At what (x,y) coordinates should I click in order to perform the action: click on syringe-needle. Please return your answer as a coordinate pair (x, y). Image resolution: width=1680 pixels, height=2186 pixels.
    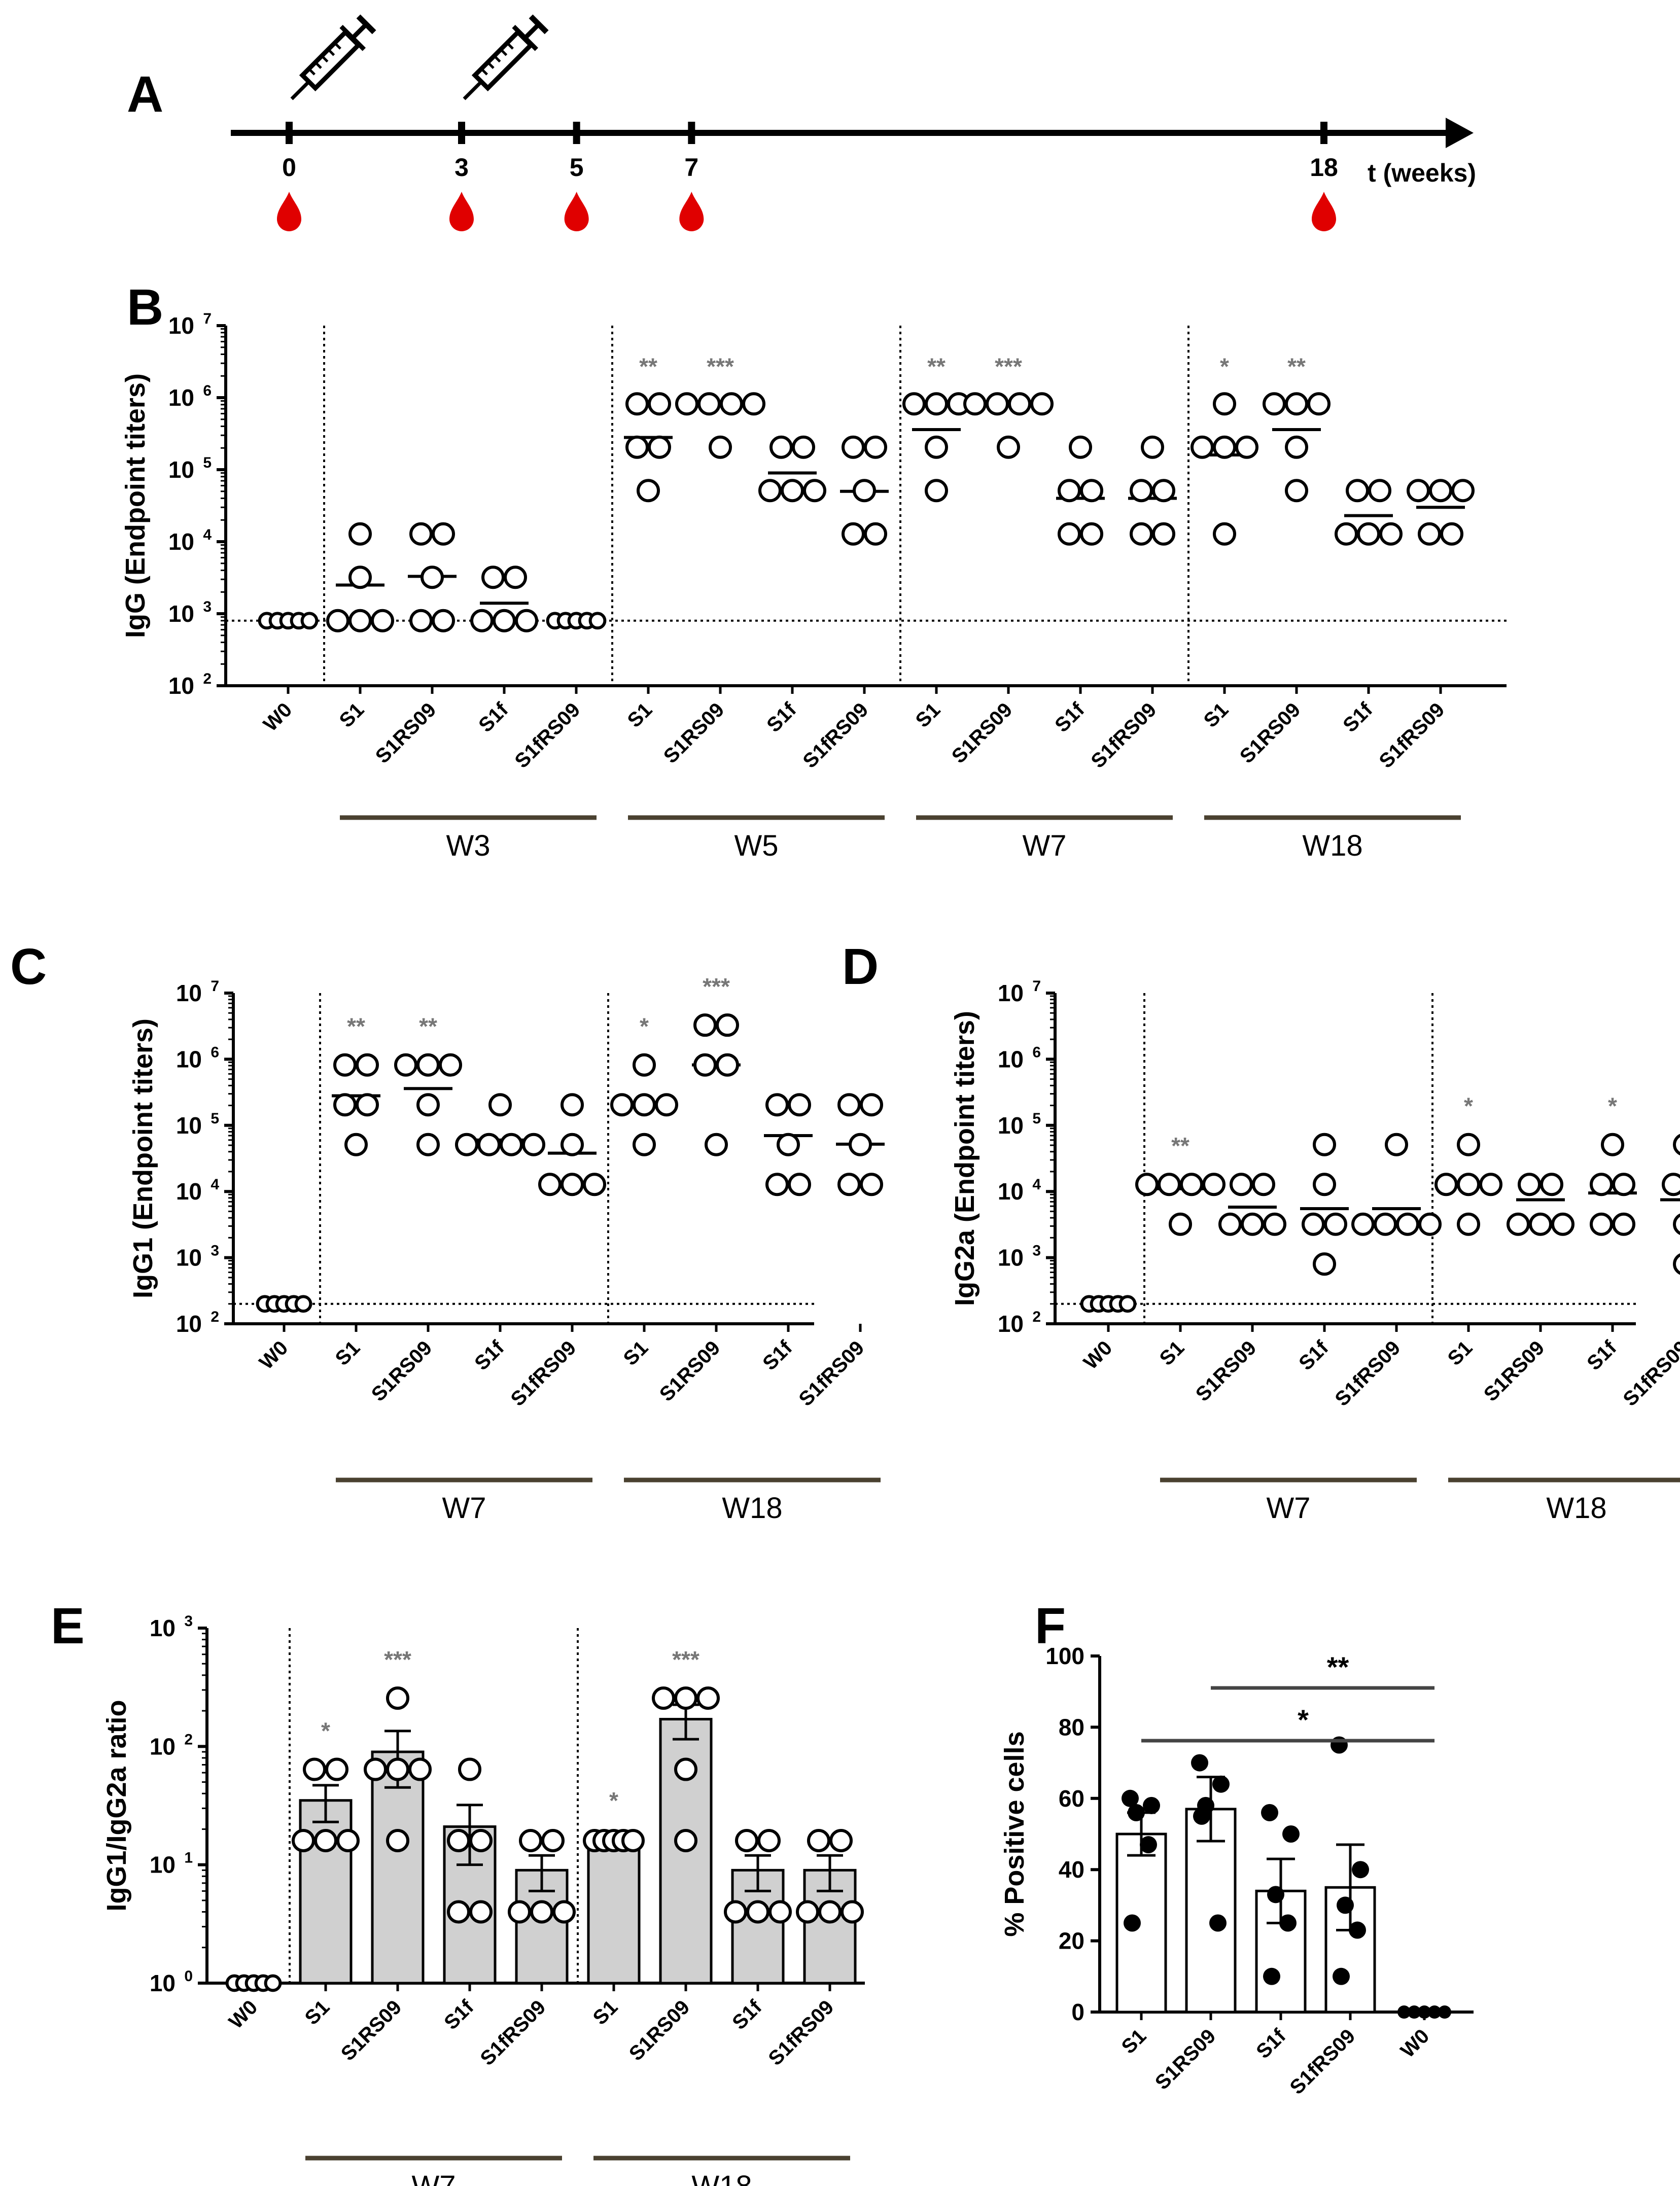
    Looking at the image, I should click on (300, 90).